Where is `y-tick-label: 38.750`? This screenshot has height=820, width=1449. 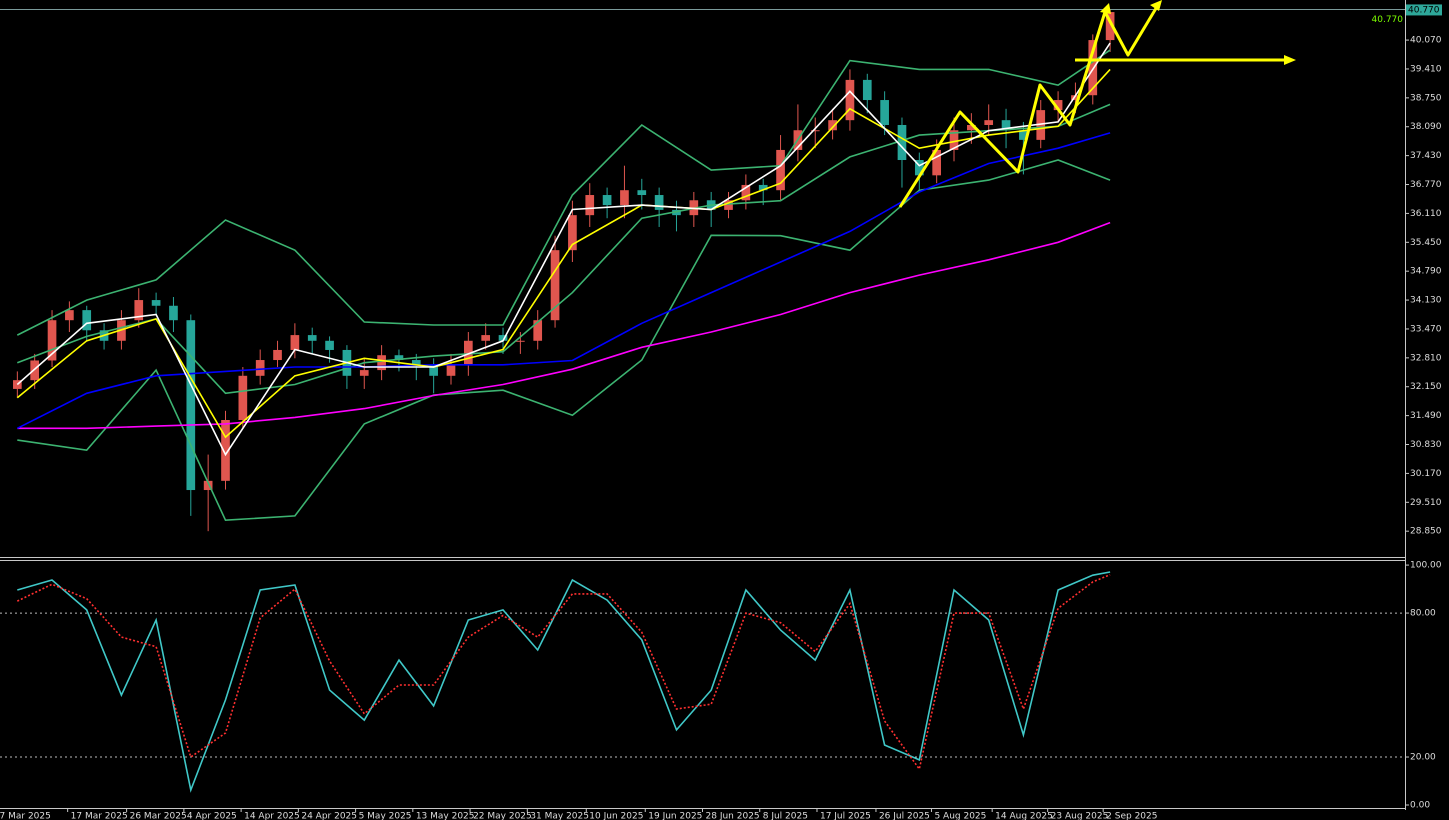
y-tick-label: 38.750 is located at coordinates (1426, 98).